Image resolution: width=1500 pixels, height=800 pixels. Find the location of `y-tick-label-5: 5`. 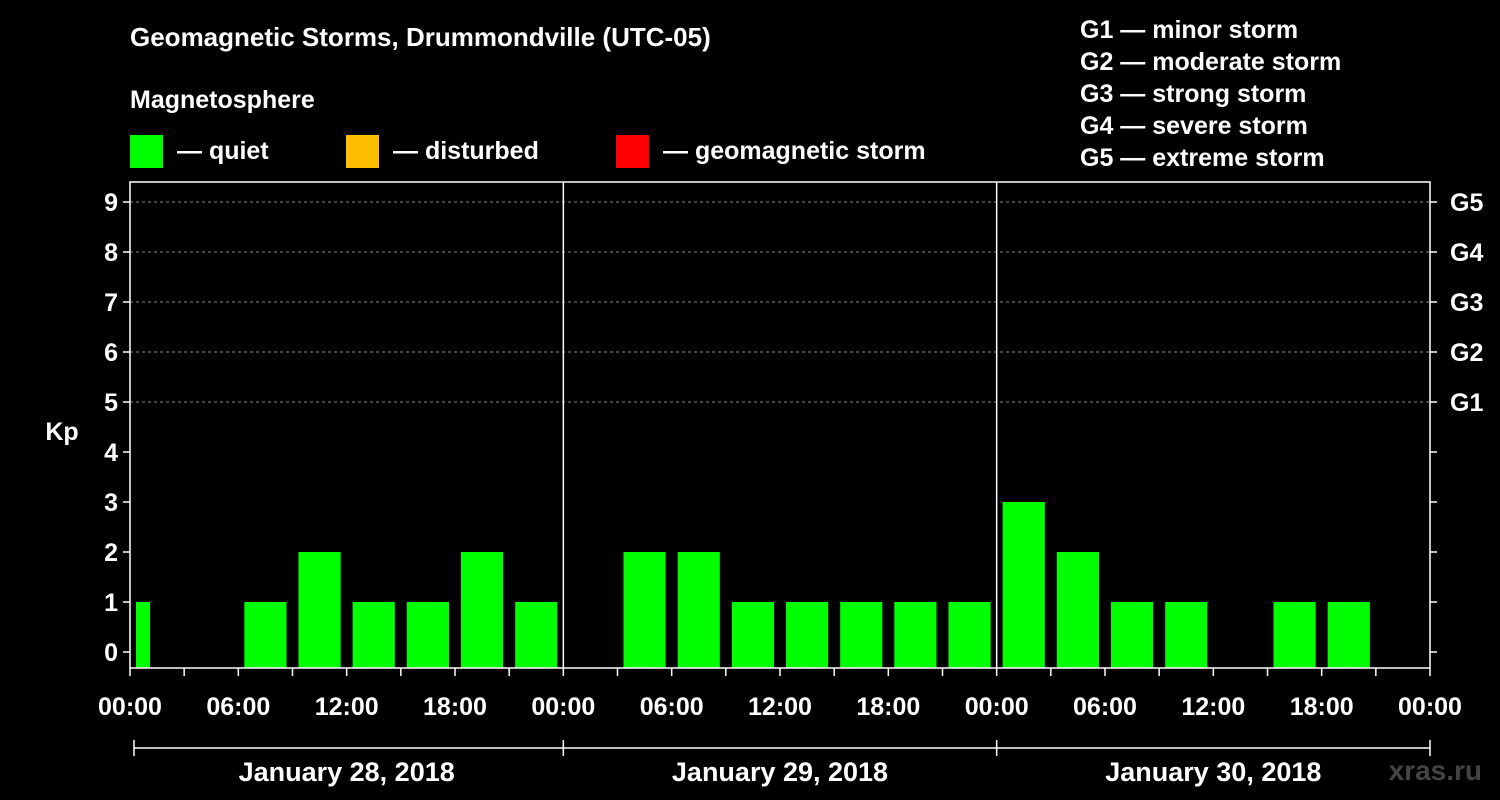

y-tick-label-5: 5 is located at coordinates (111, 403).